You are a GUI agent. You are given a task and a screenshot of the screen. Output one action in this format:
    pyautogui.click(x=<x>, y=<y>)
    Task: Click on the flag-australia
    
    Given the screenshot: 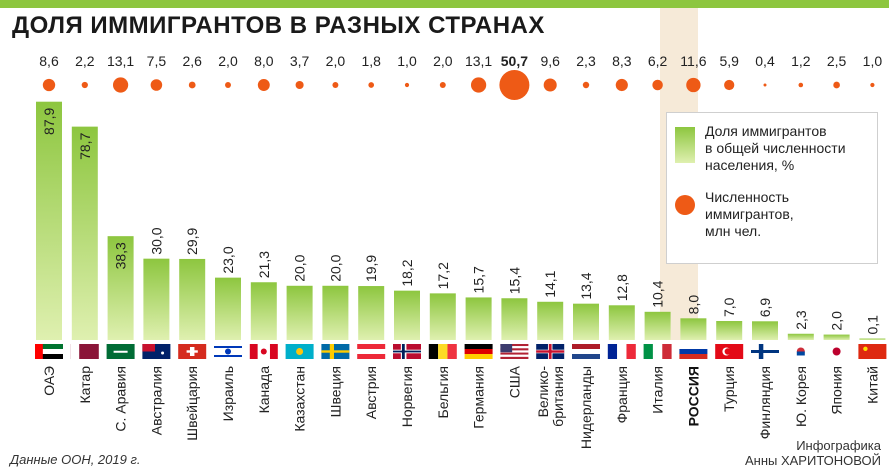 What is the action you would take?
    pyautogui.click(x=156, y=351)
    